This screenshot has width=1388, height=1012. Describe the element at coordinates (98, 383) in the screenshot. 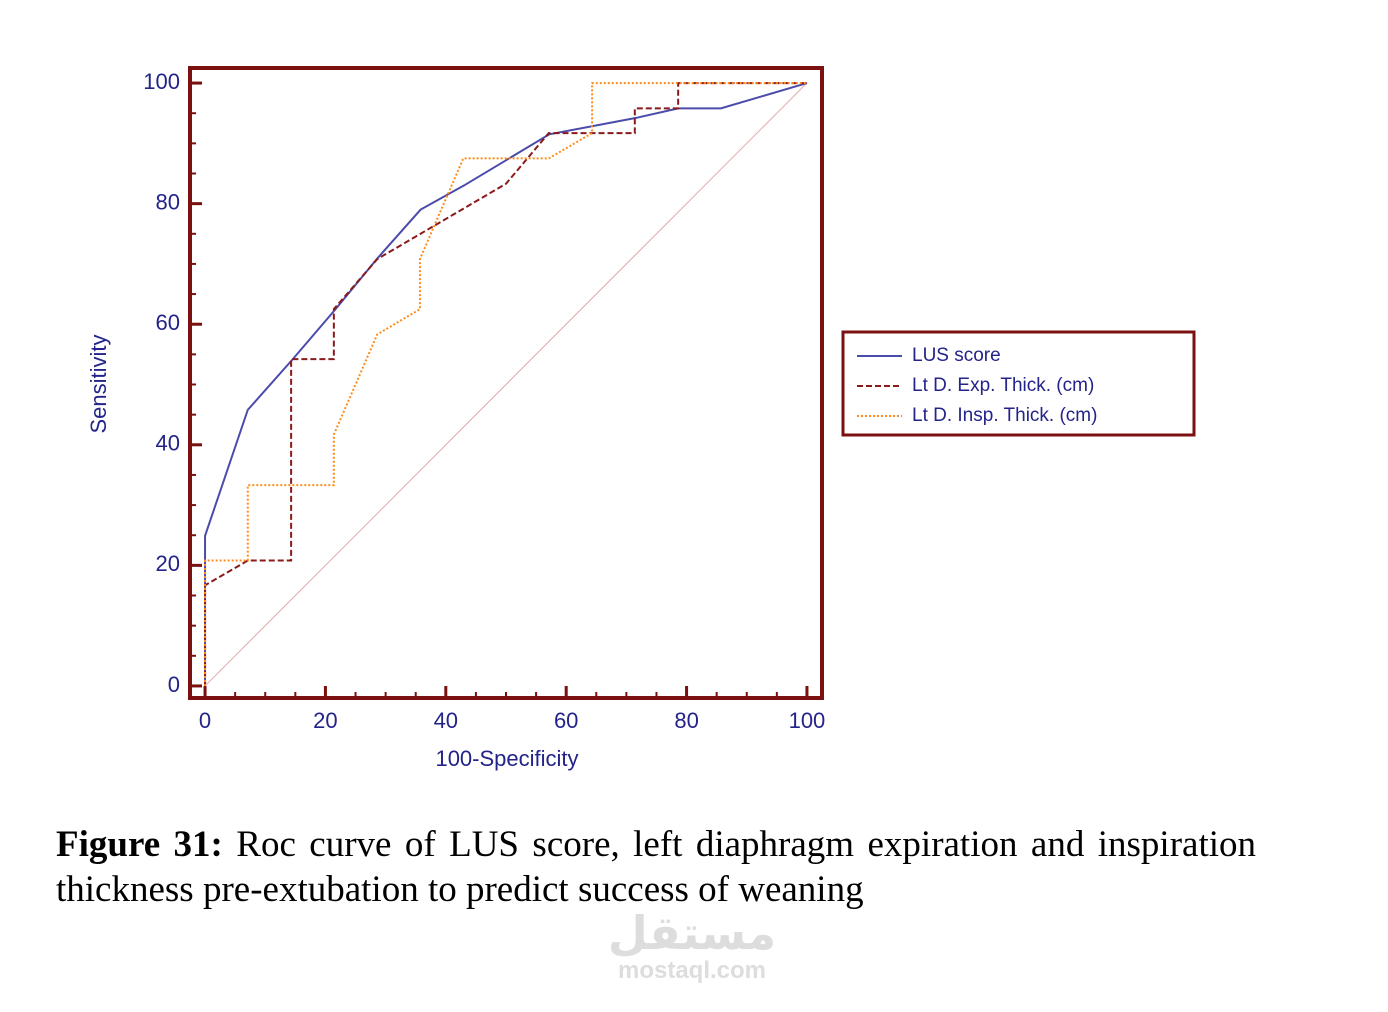

I see `y-axis-title: Sensitivity` at that location.